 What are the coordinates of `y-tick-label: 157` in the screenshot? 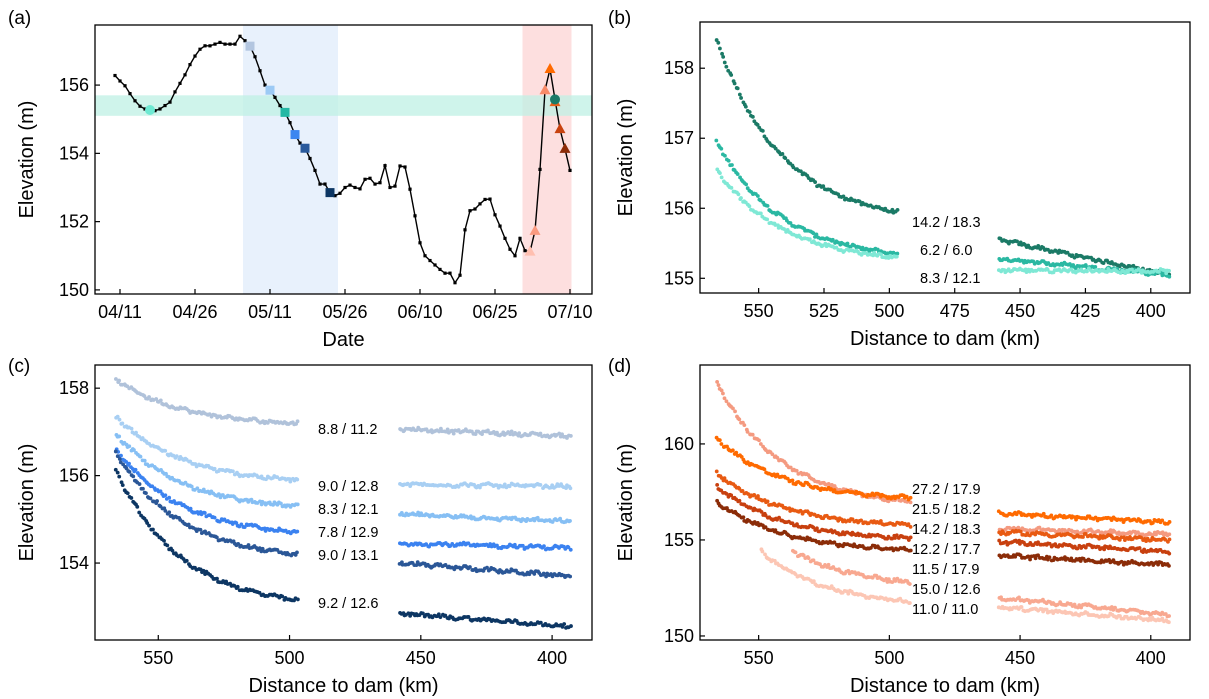 It's located at (679, 138).